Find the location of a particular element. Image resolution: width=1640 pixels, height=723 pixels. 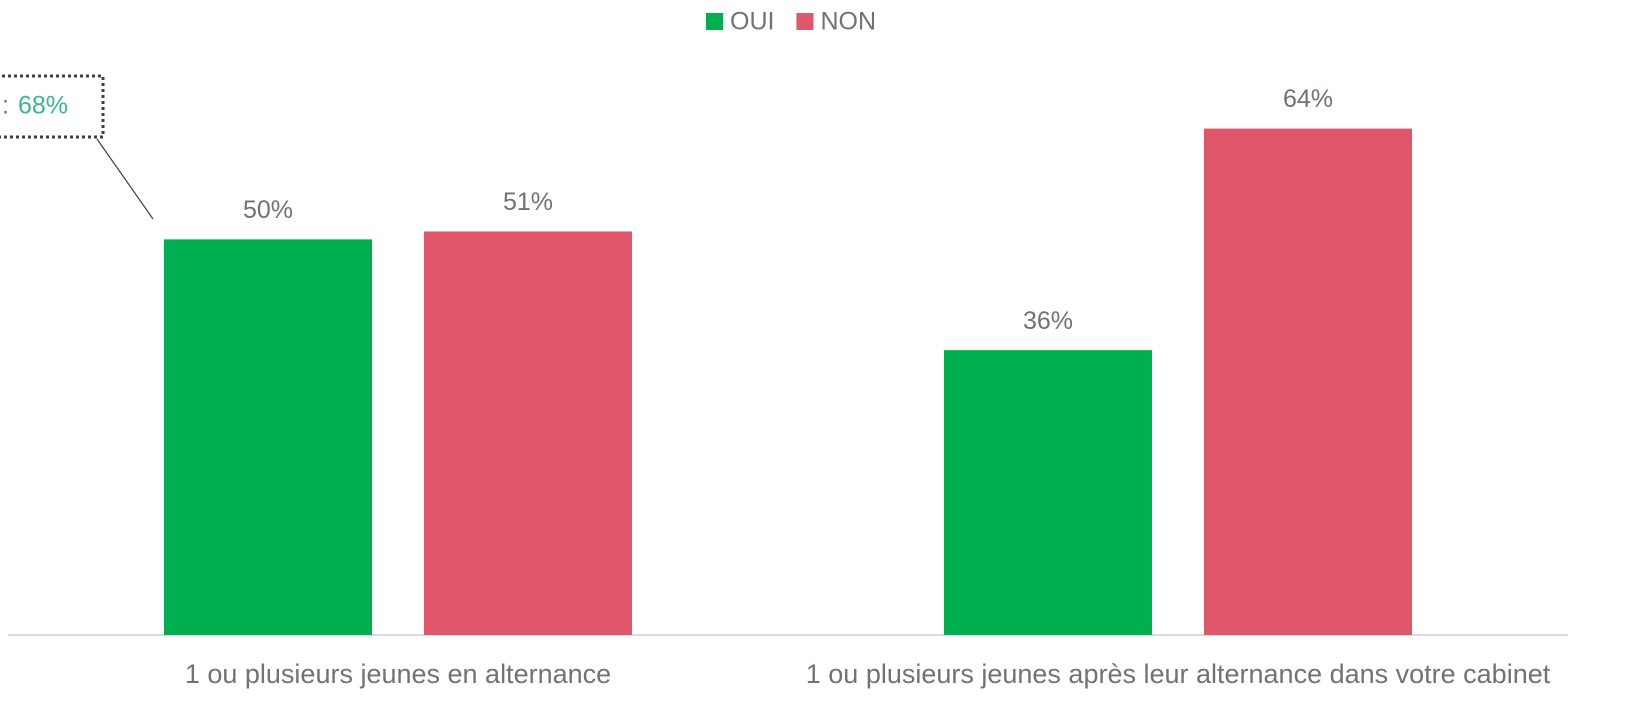

value-label: 64% is located at coordinates (1308, 99).